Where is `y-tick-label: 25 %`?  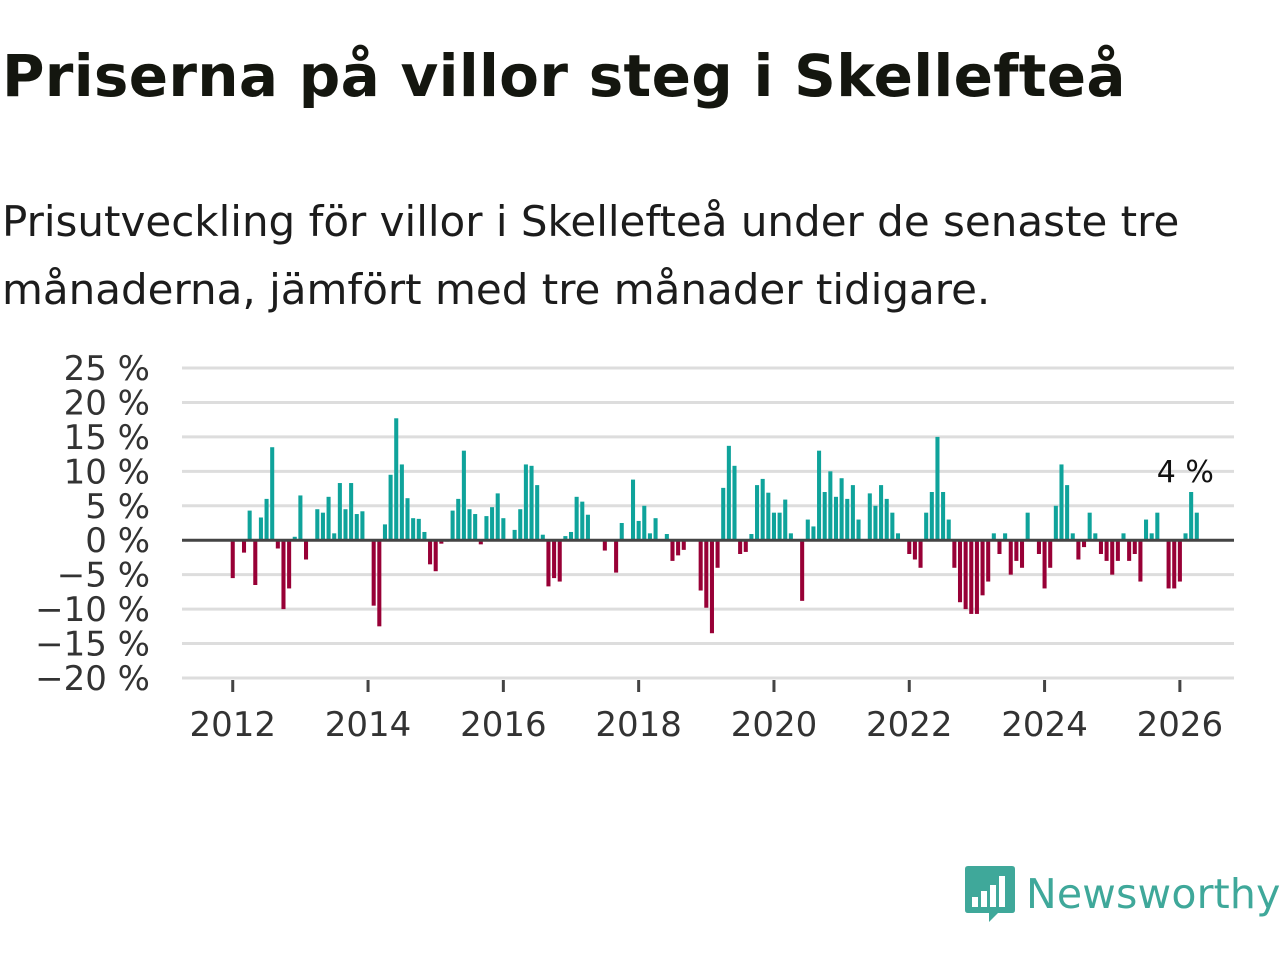 y-tick-label: 25 % is located at coordinates (107, 369).